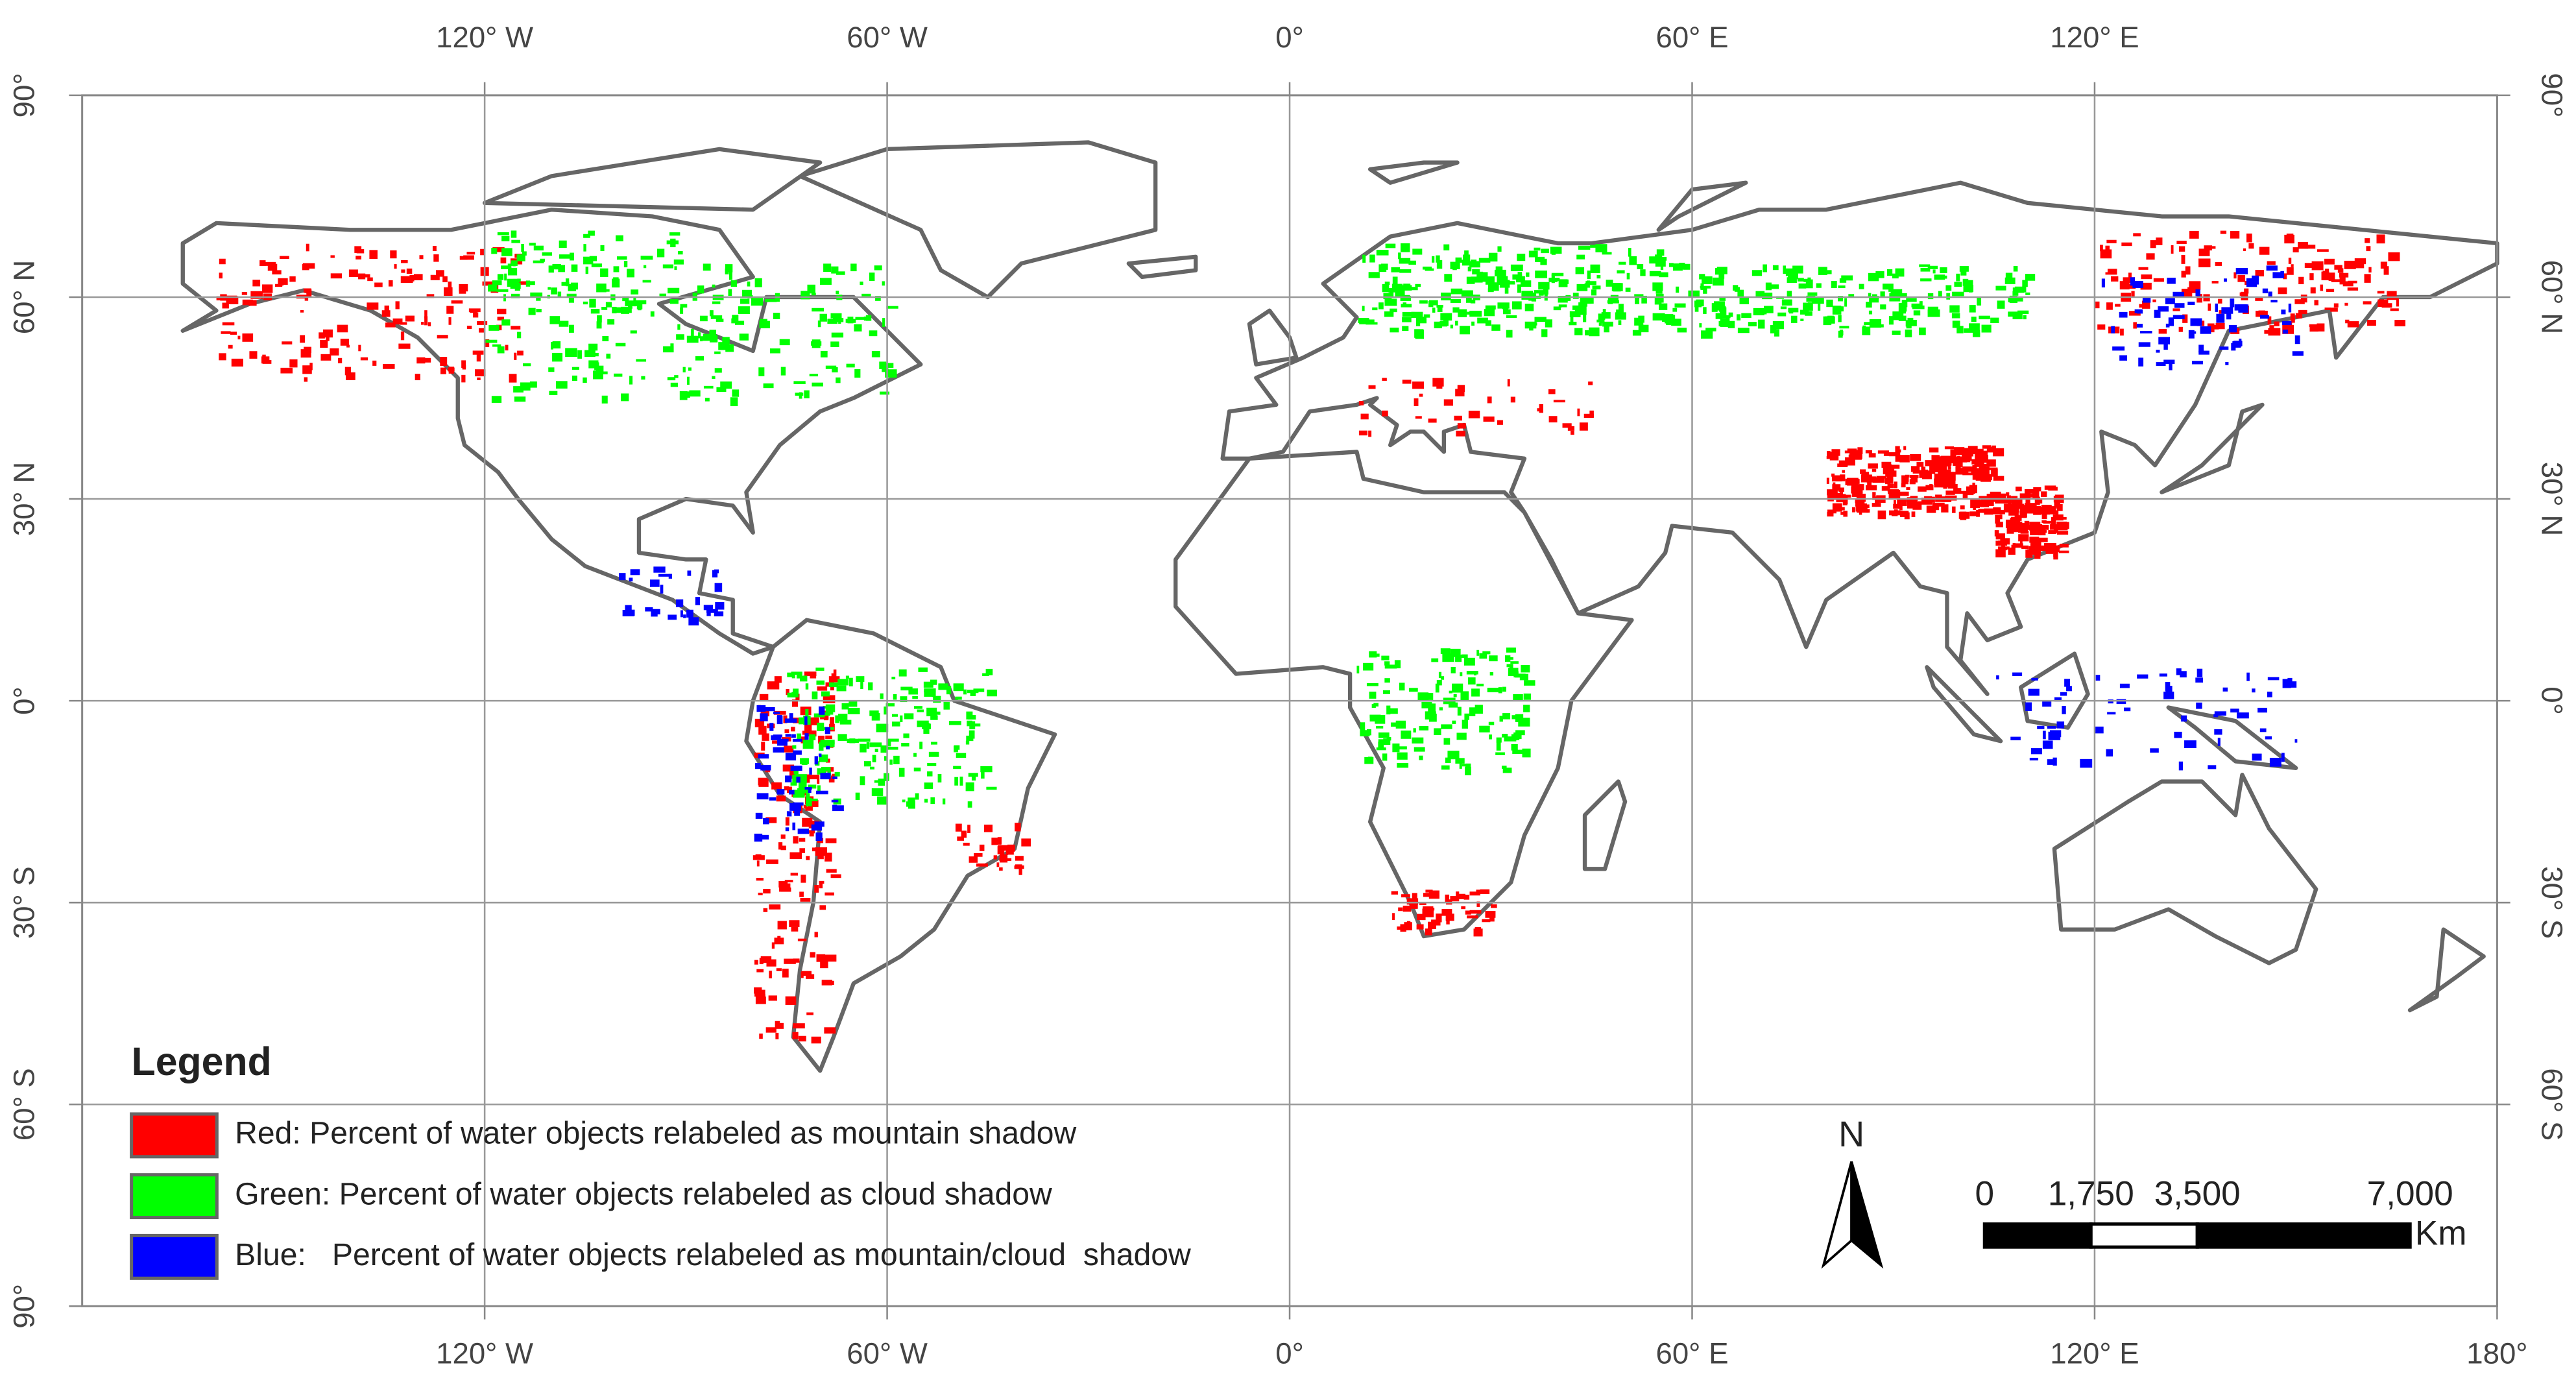  What do you see at coordinates (2144, 1235) in the screenshot?
I see `scale-segment` at bounding box center [2144, 1235].